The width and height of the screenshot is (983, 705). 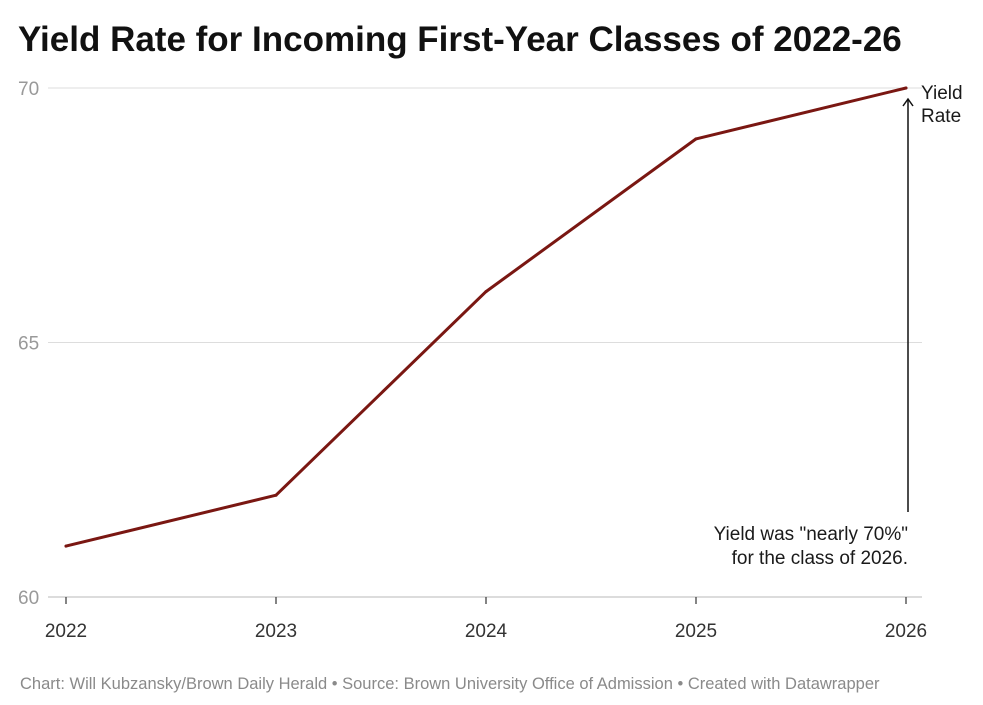 What do you see at coordinates (486, 631) in the screenshot?
I see `x-tick-label: 2024` at bounding box center [486, 631].